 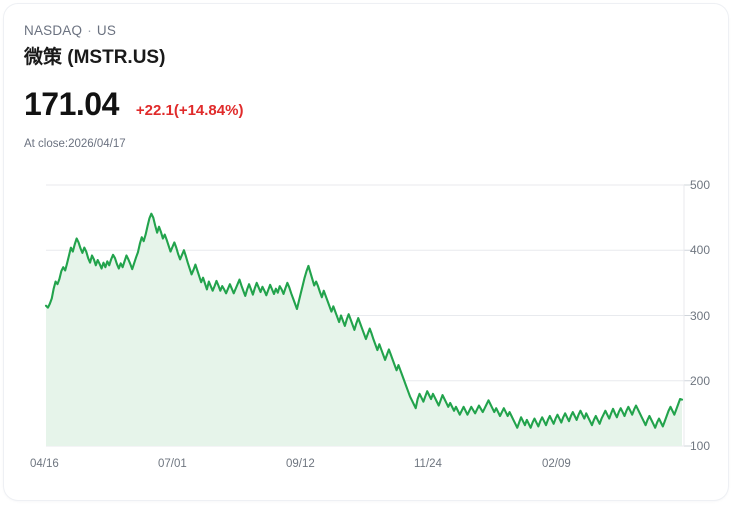 I want to click on y-axis-tick: 100, so click(x=700, y=446).